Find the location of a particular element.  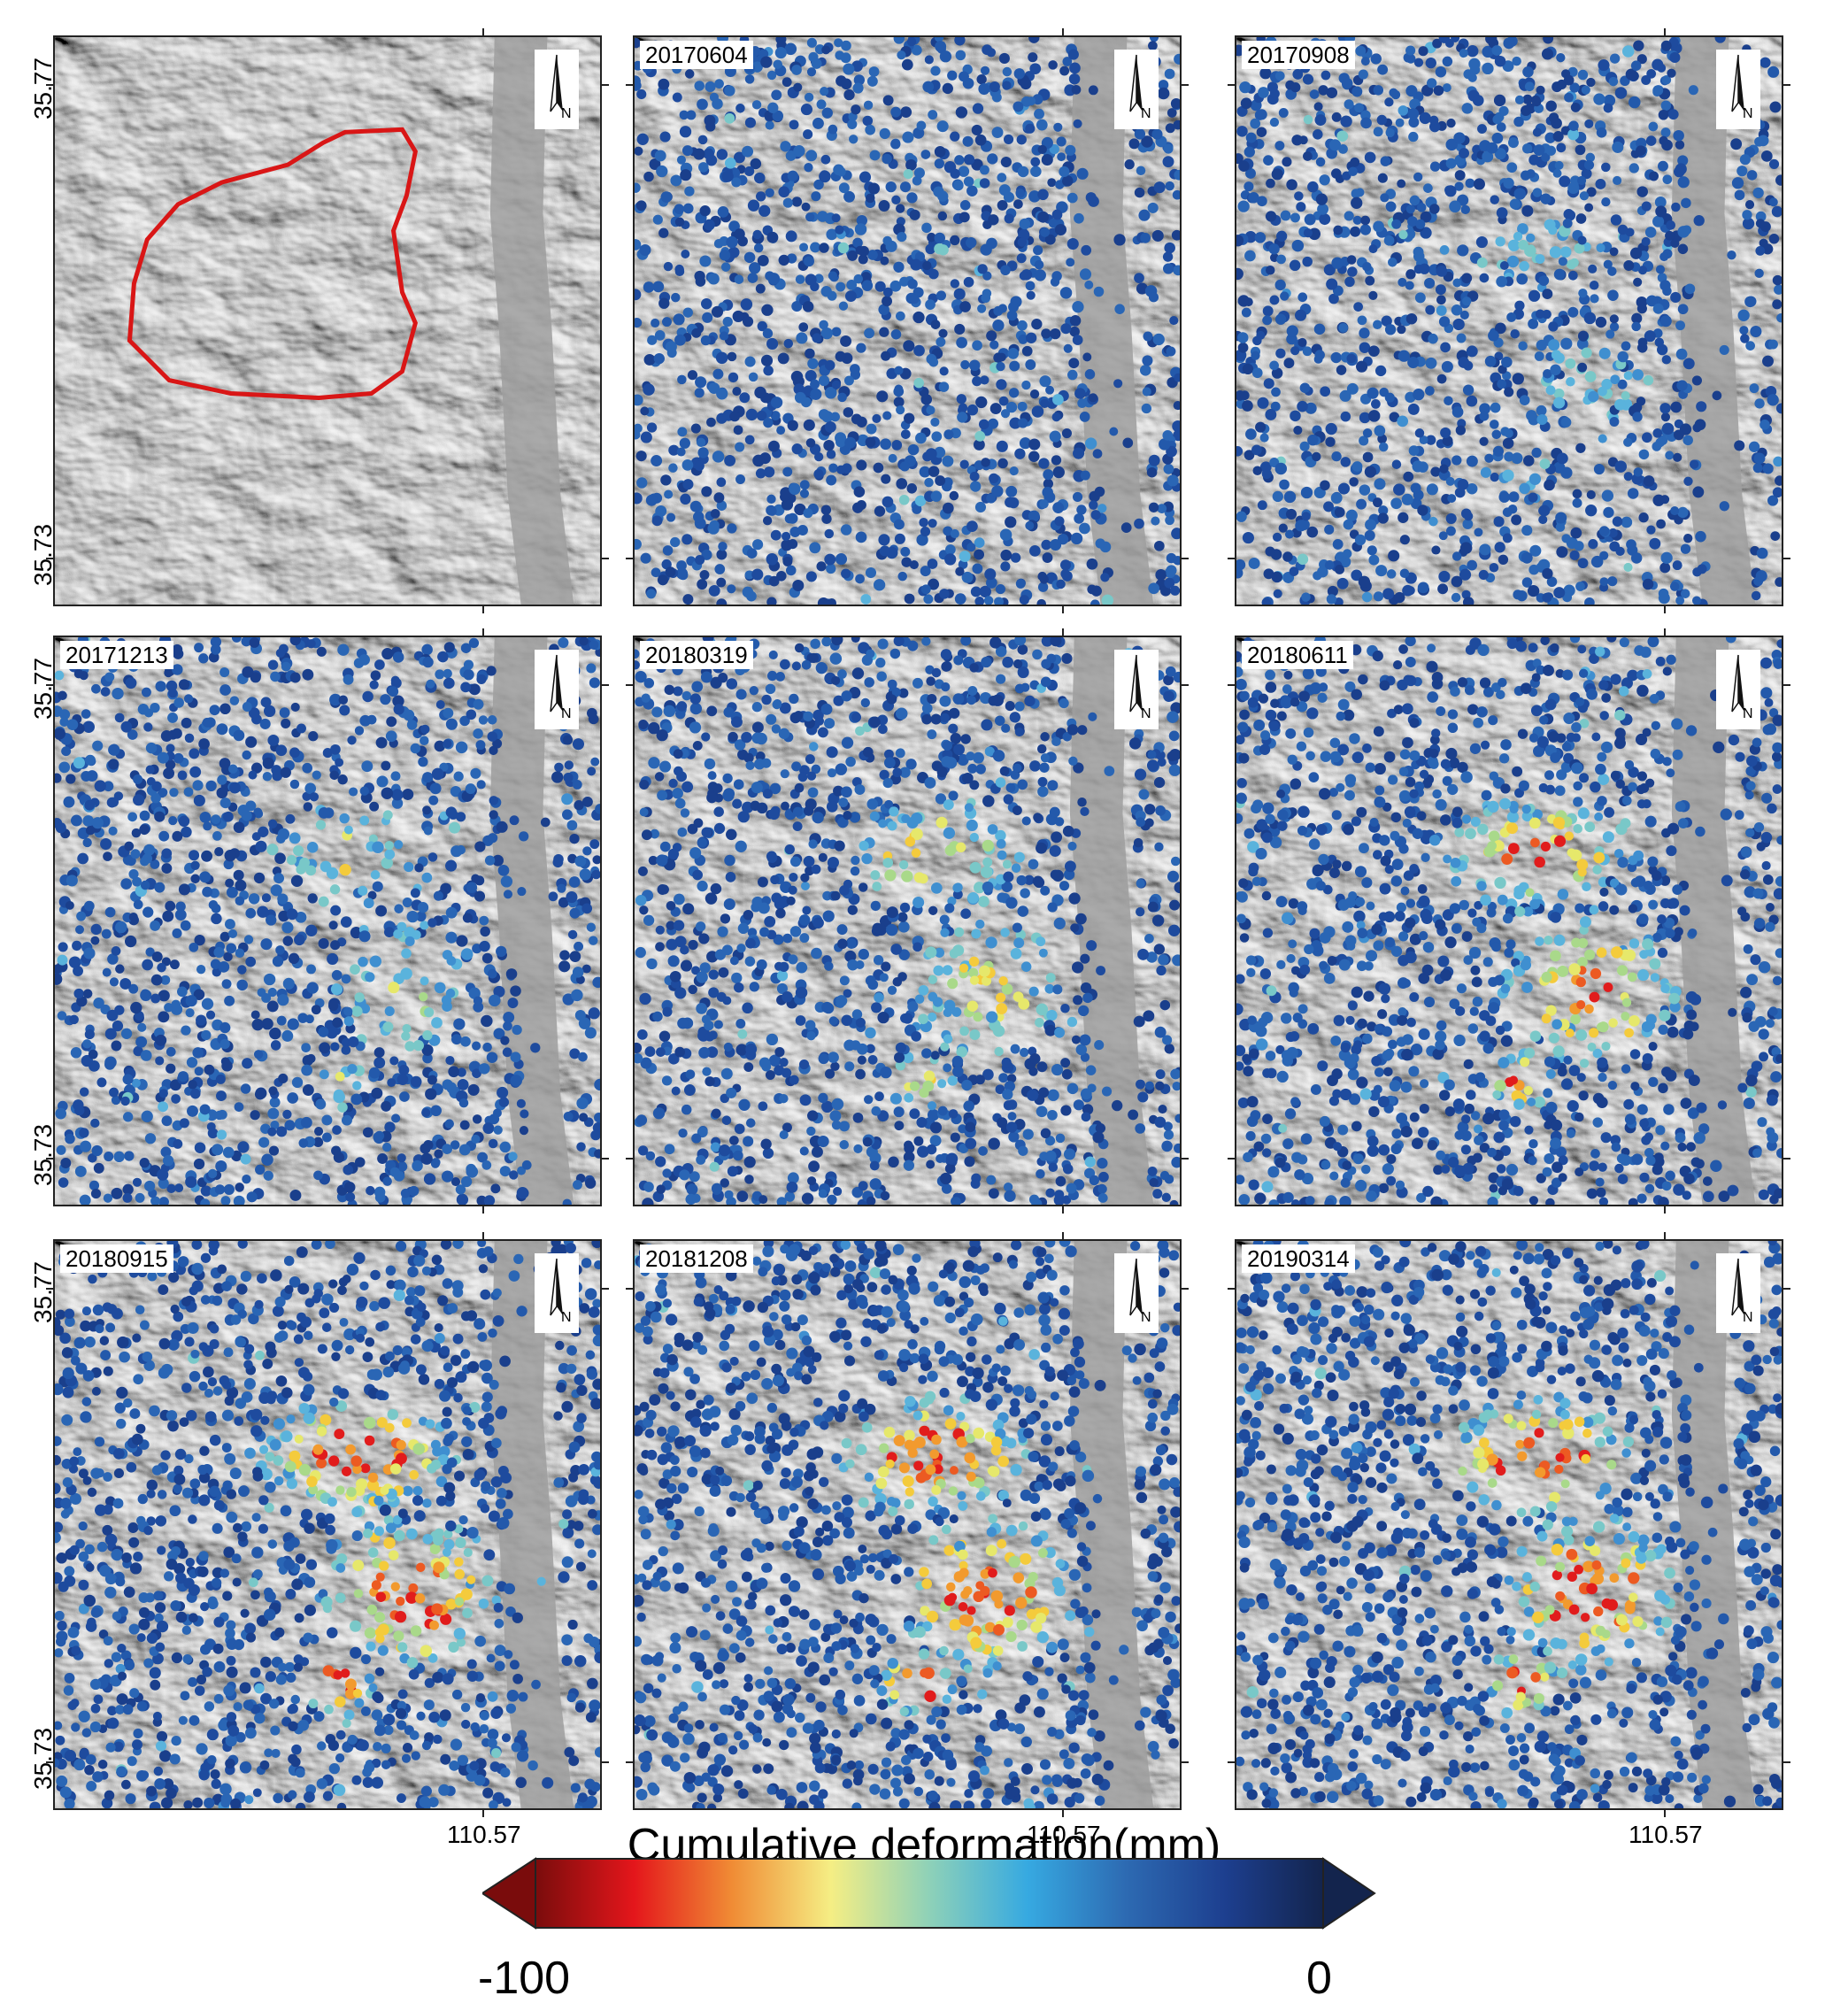

deformation-panel-20170908: 20170908 N is located at coordinates (1509, 321).